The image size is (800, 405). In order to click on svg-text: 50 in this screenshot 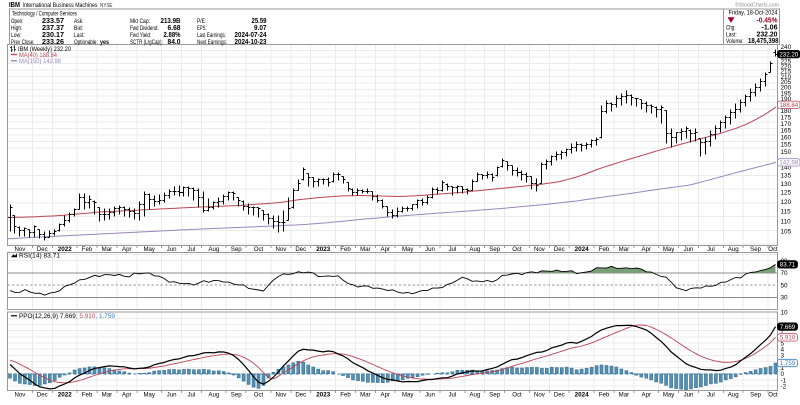, I will do `click(785, 285)`.